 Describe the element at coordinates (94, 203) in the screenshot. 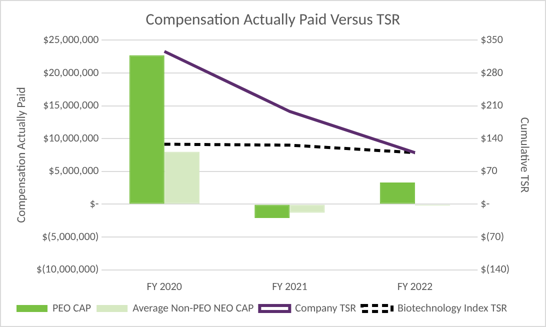

I see `y-tick-label: $-` at that location.